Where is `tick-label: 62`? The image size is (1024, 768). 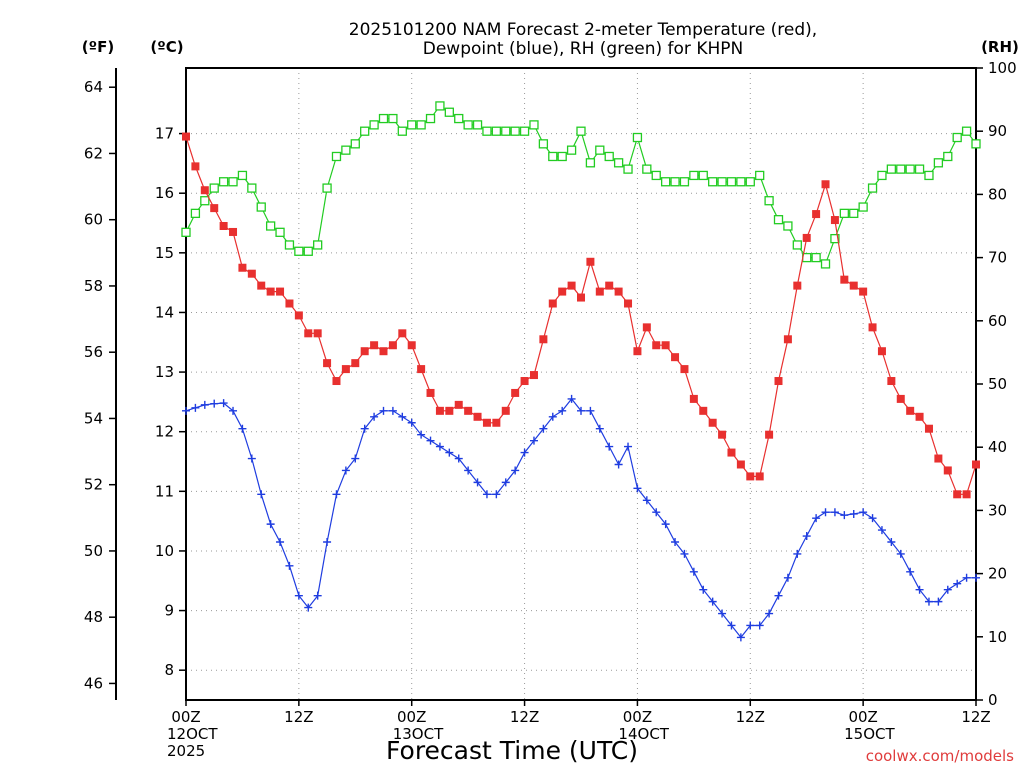
tick-label: 62 is located at coordinates (93, 153).